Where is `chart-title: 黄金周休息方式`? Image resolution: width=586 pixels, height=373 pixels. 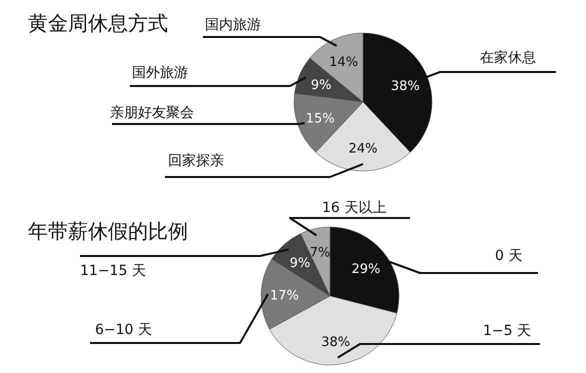
chart-title: 黄金周休息方式 is located at coordinates (98, 23).